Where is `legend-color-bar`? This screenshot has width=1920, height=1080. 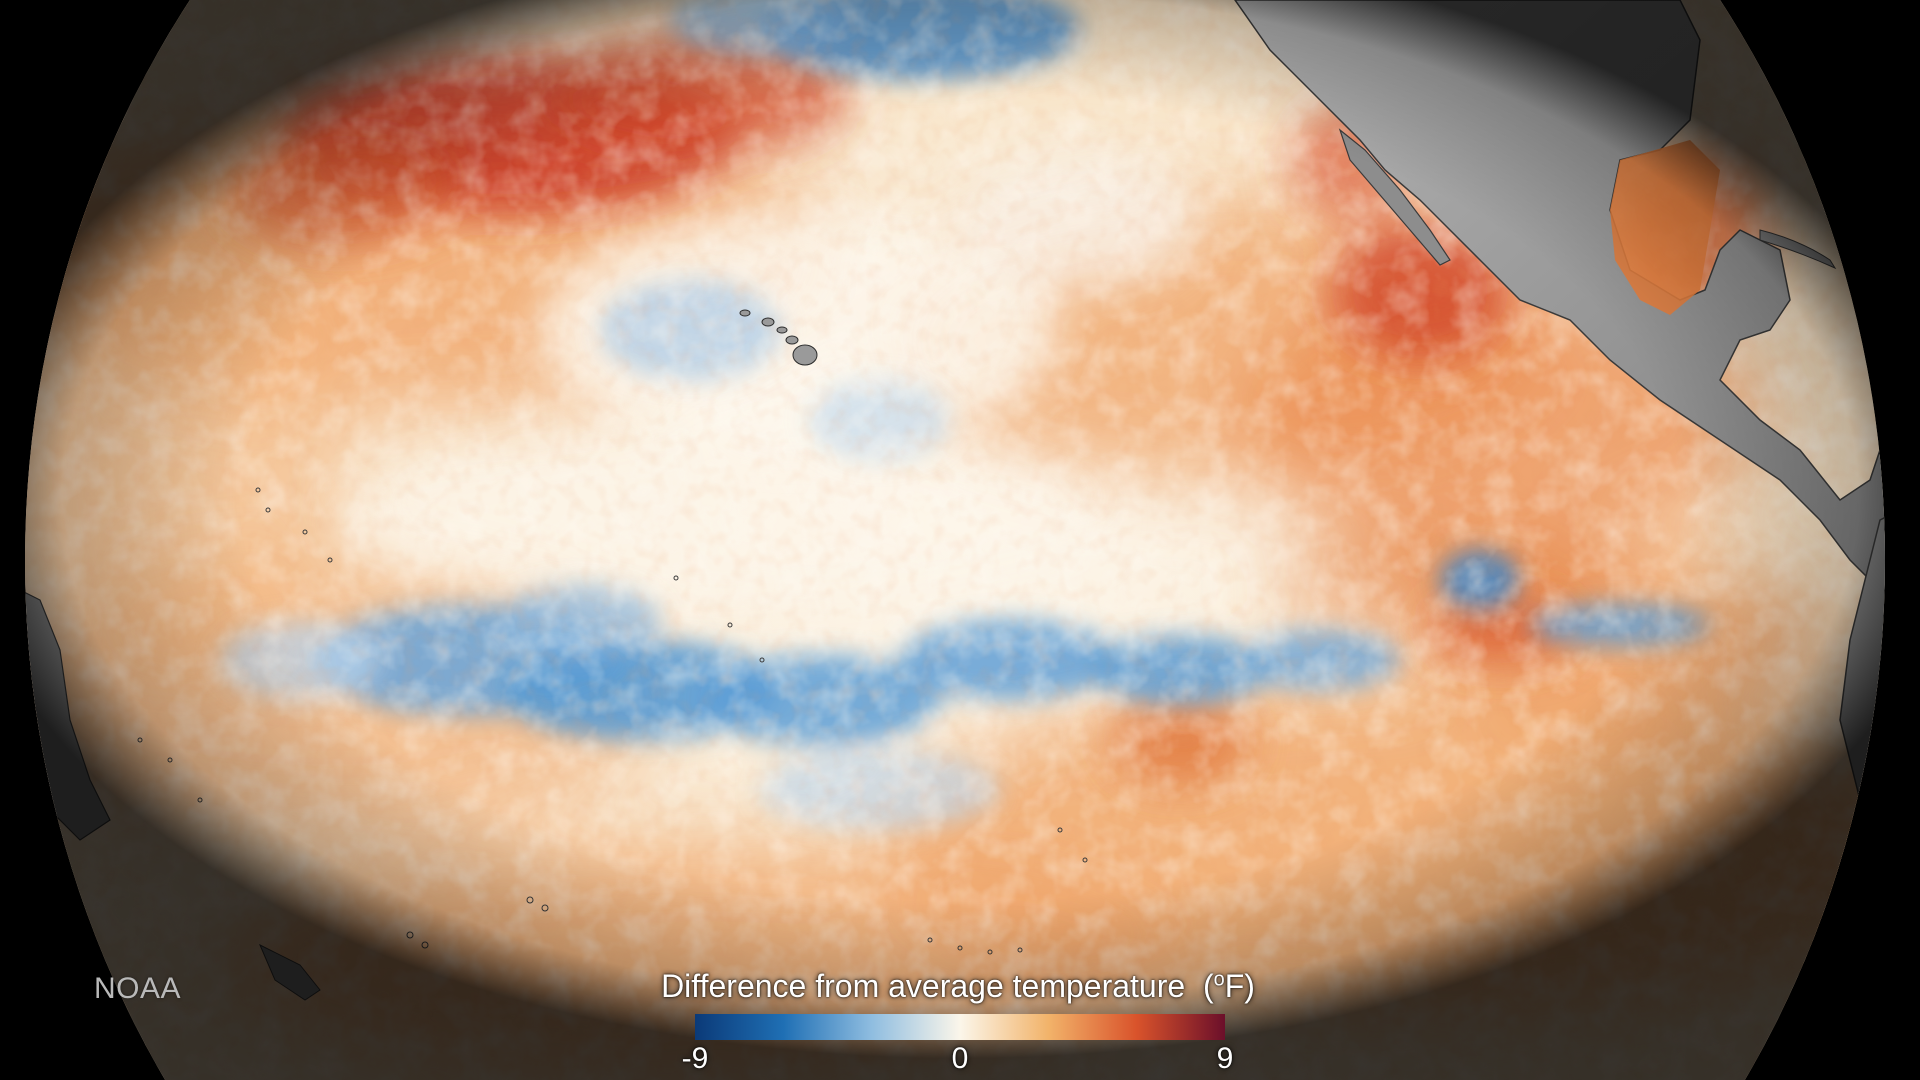
legend-color-bar is located at coordinates (960, 1027).